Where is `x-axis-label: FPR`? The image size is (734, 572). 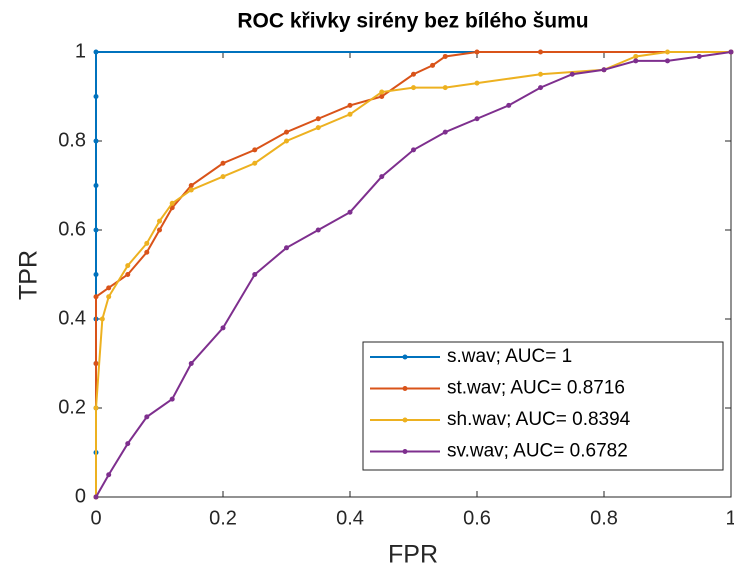
x-axis-label: FPR is located at coordinates (413, 555).